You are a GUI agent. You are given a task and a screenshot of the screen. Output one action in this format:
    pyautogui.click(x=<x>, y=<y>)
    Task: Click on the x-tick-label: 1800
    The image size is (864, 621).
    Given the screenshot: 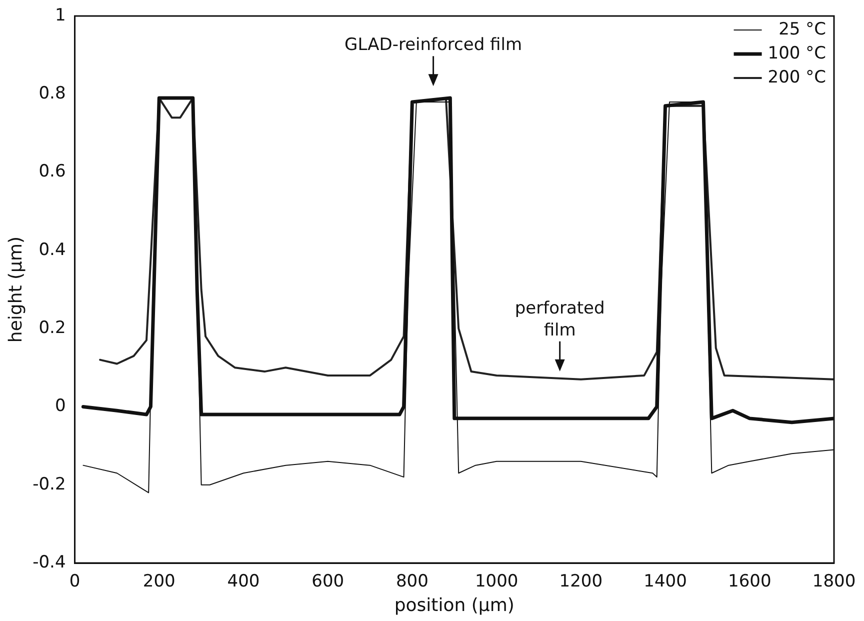 What is the action you would take?
    pyautogui.click(x=834, y=582)
    